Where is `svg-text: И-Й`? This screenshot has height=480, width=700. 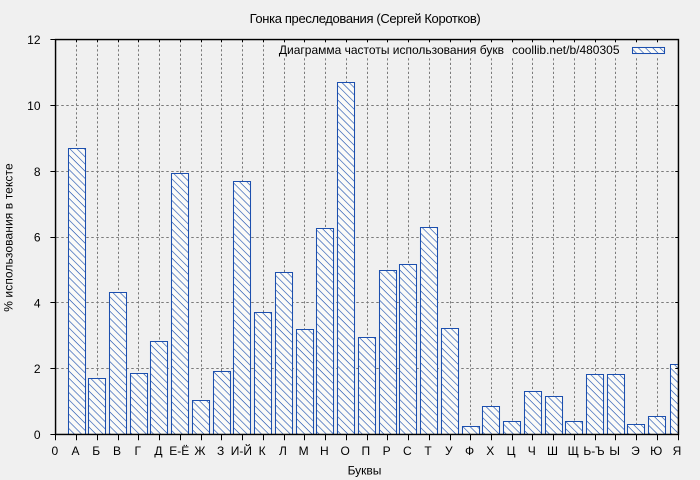
svg-text: И-Й is located at coordinates (241, 450).